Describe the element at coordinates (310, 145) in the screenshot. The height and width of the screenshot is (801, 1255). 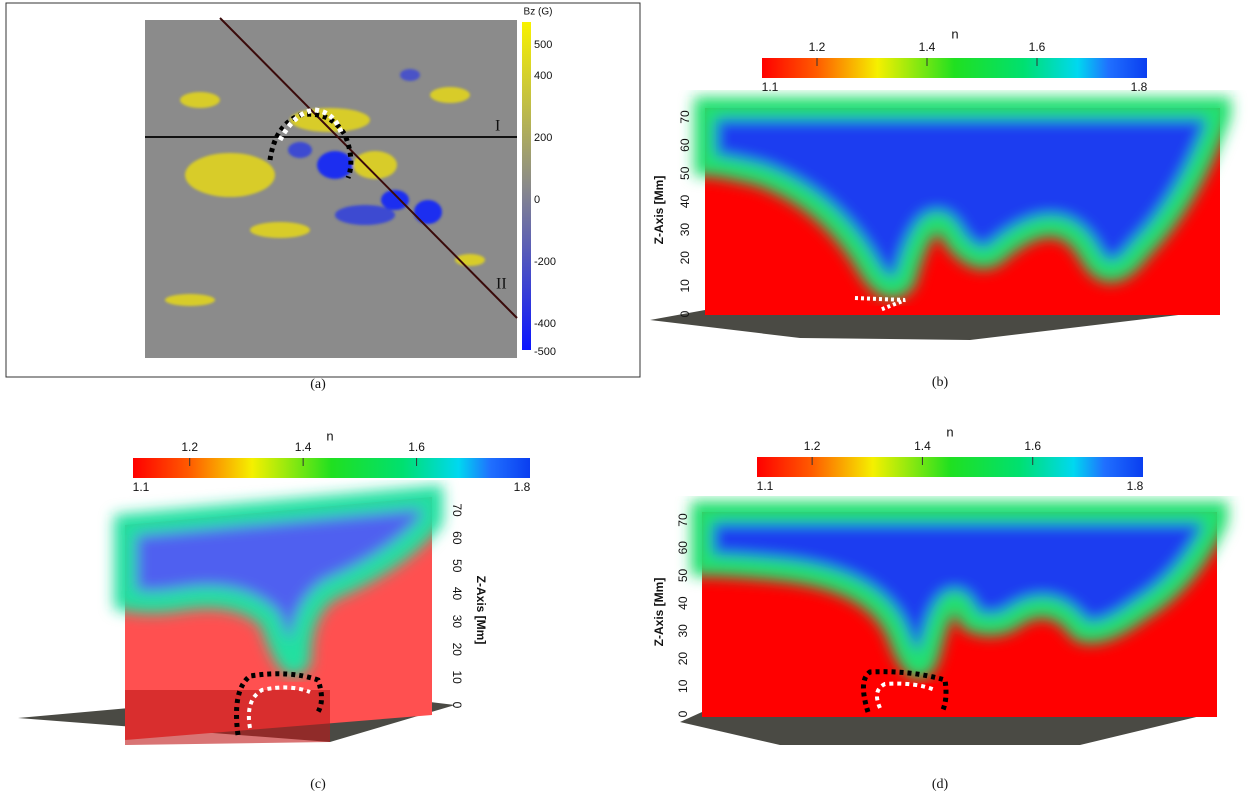
I see `dots-black` at that location.